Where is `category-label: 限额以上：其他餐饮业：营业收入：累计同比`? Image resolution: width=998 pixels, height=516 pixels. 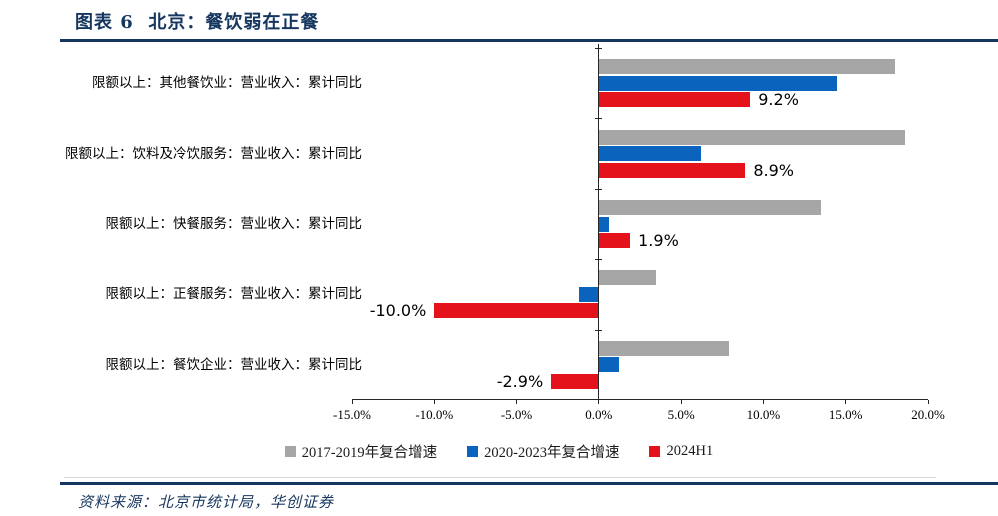
category-label: 限额以上：其他餐饮业：营业收入：累计同比 is located at coordinates (227, 83).